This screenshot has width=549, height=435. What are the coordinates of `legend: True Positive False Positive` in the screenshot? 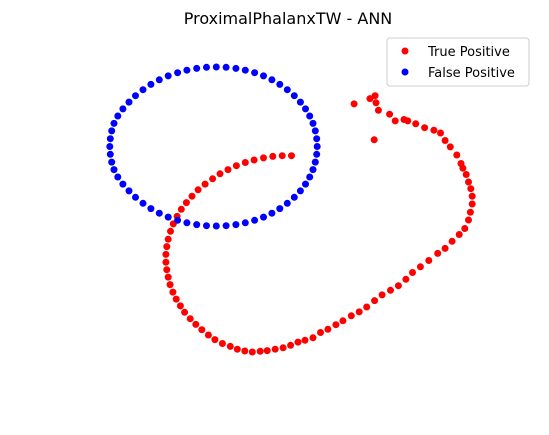 It's located at (458, 62).